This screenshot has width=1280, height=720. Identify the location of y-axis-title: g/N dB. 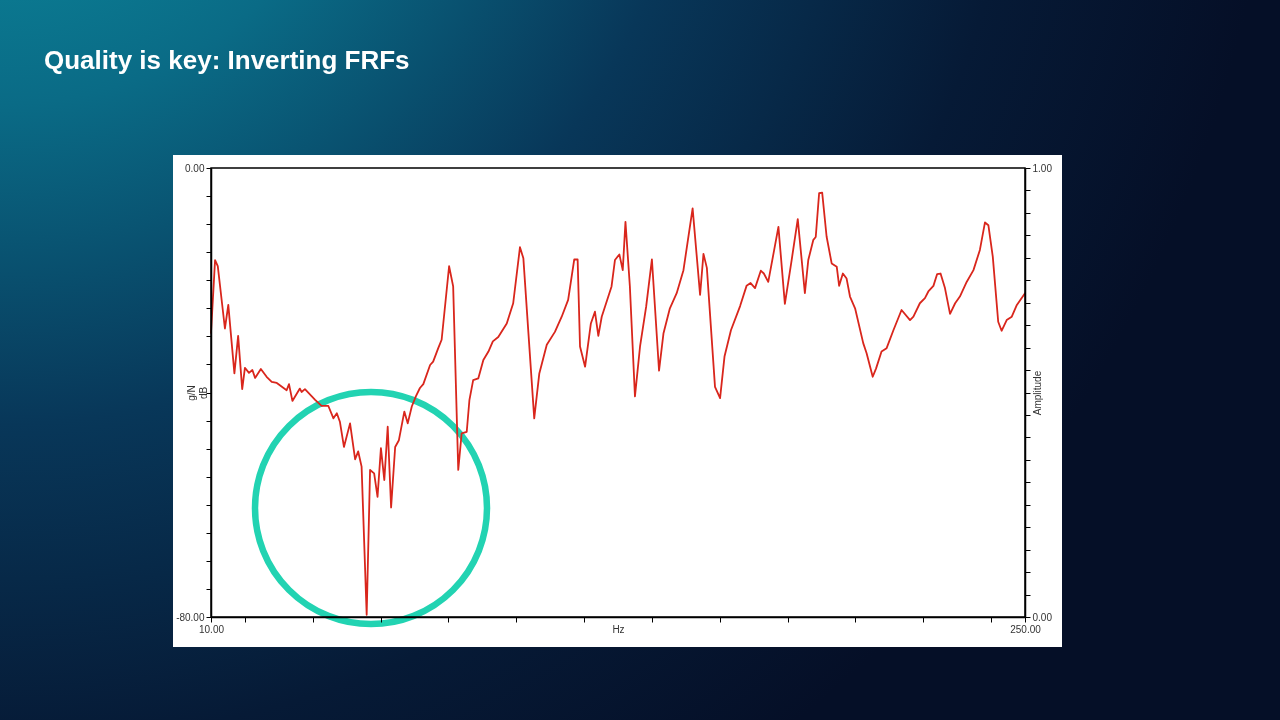
(197, 393).